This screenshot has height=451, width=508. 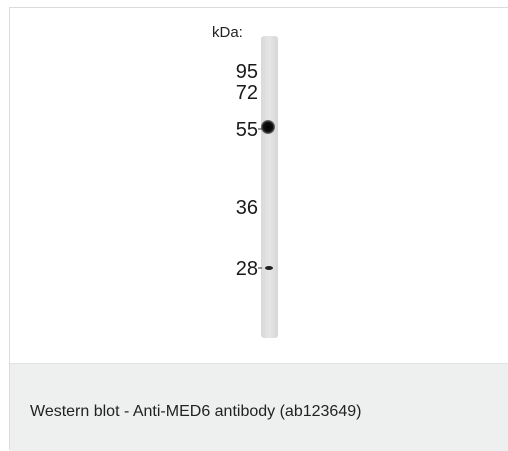 I want to click on marker-36: 36, so click(x=246, y=208).